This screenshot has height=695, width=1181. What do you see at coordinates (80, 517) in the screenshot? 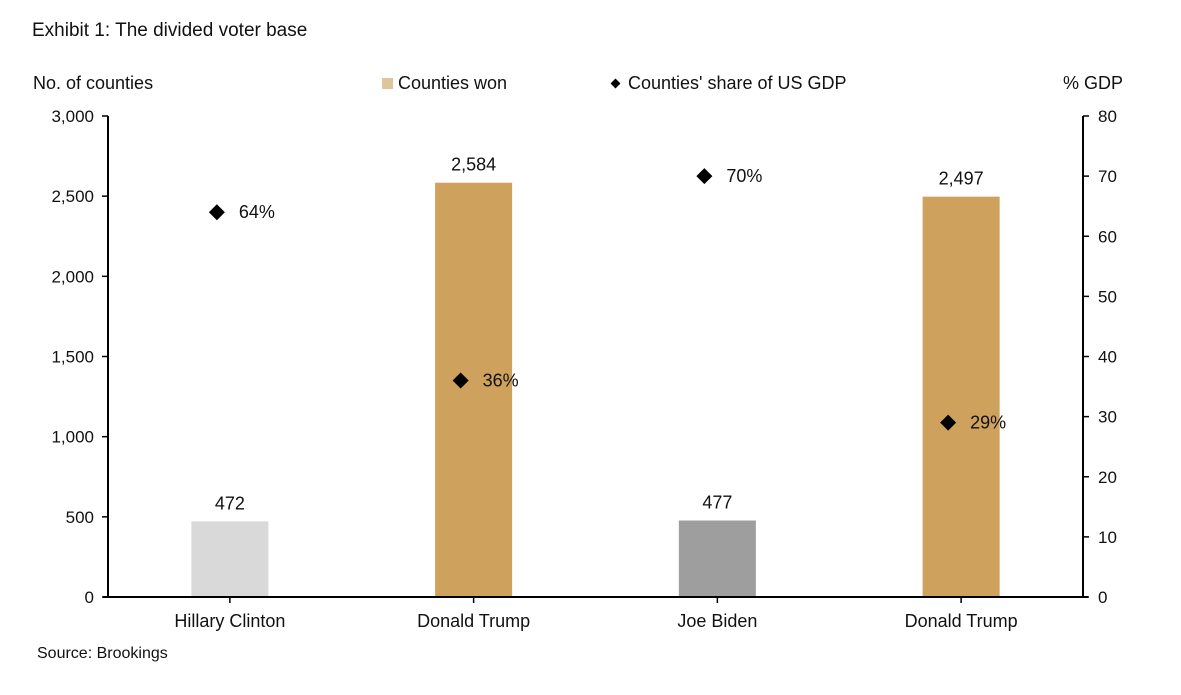
I see `left-tick-label-1: 500` at bounding box center [80, 517].